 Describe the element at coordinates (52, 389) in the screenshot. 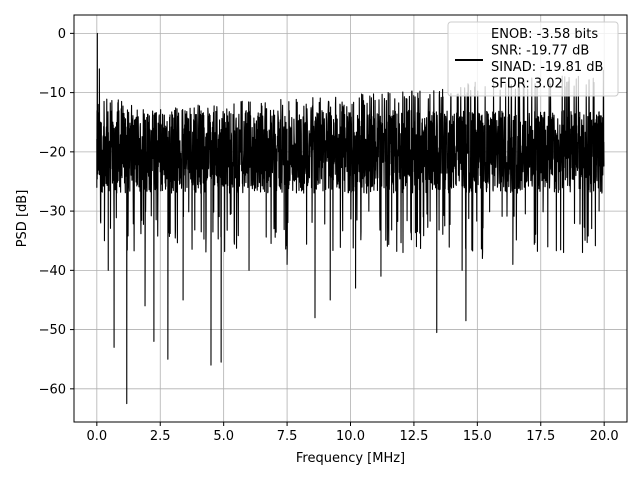

I see `y-tick-label: −60` at that location.